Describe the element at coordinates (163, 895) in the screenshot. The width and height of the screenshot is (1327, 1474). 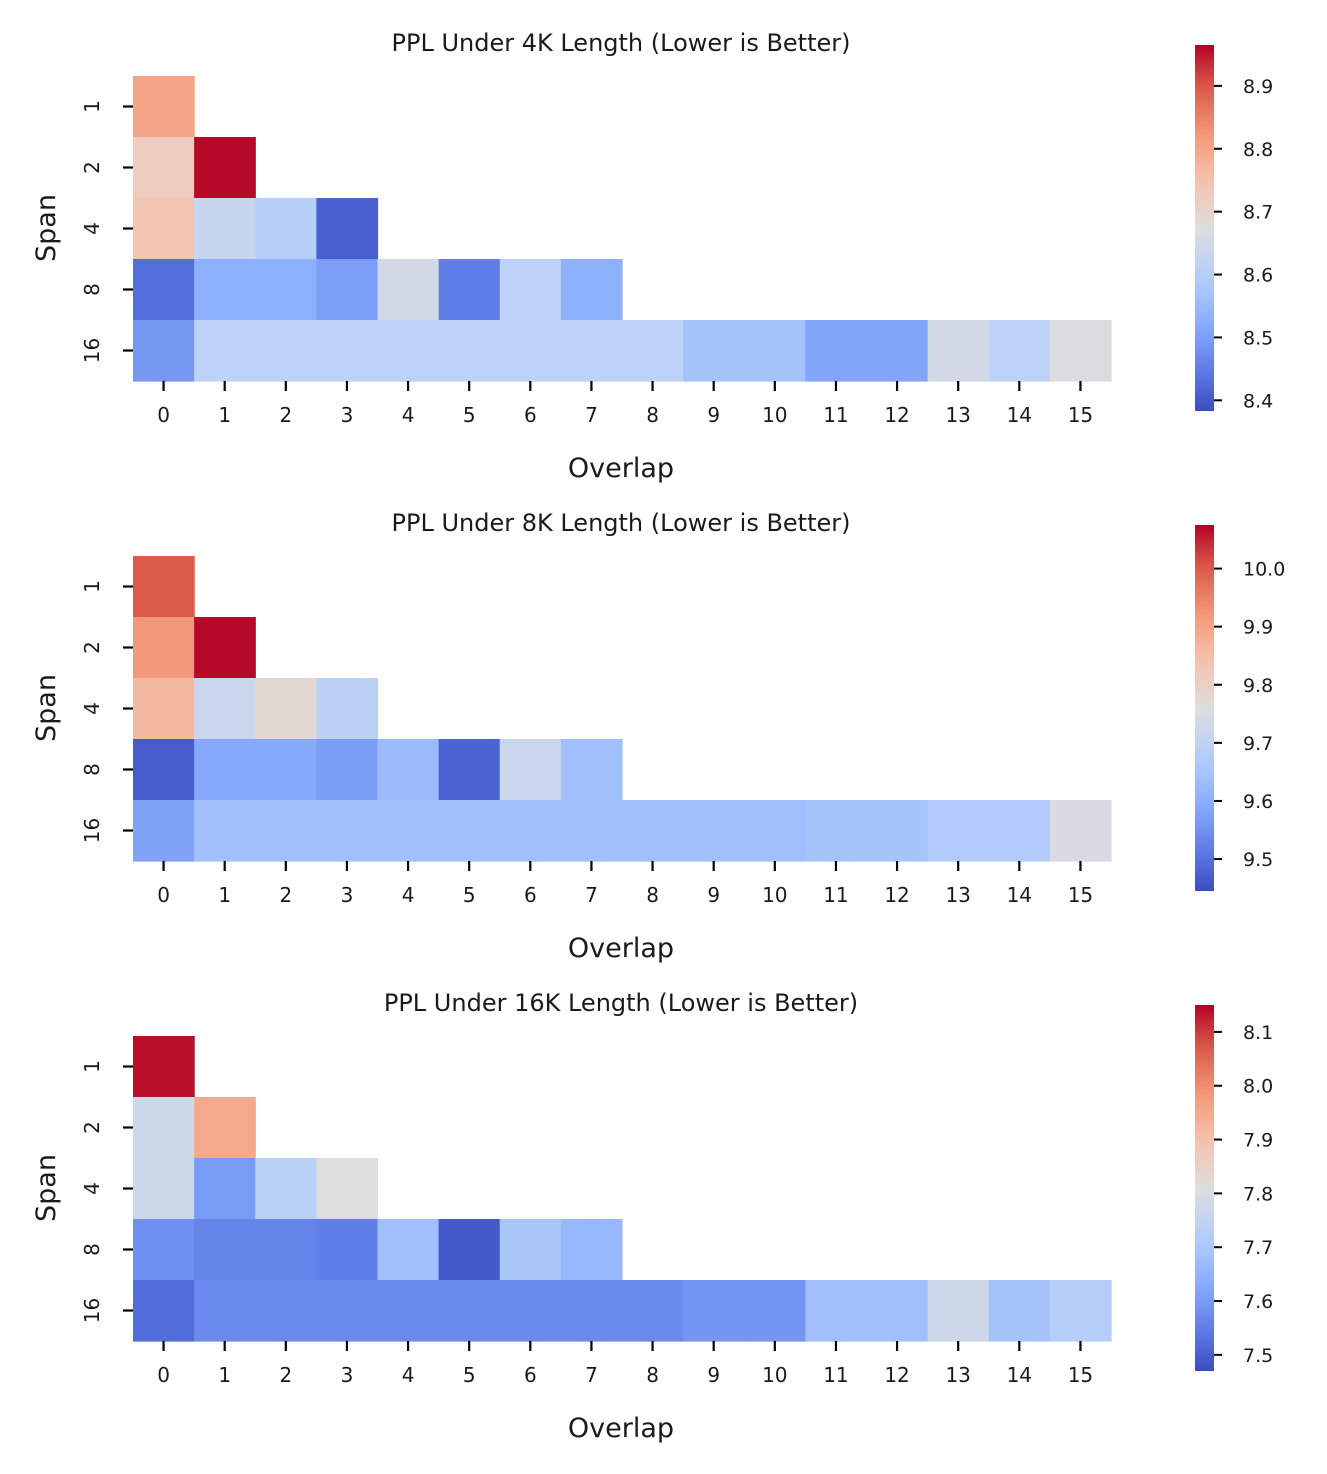
I see `x-tick-label: 0` at that location.